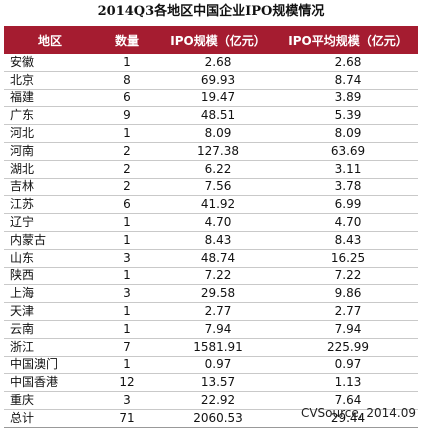 This screenshot has width=422, height=428. I want to click on table-title: 2014Q3各地区中国企业IPO规模情况, so click(211, 11).